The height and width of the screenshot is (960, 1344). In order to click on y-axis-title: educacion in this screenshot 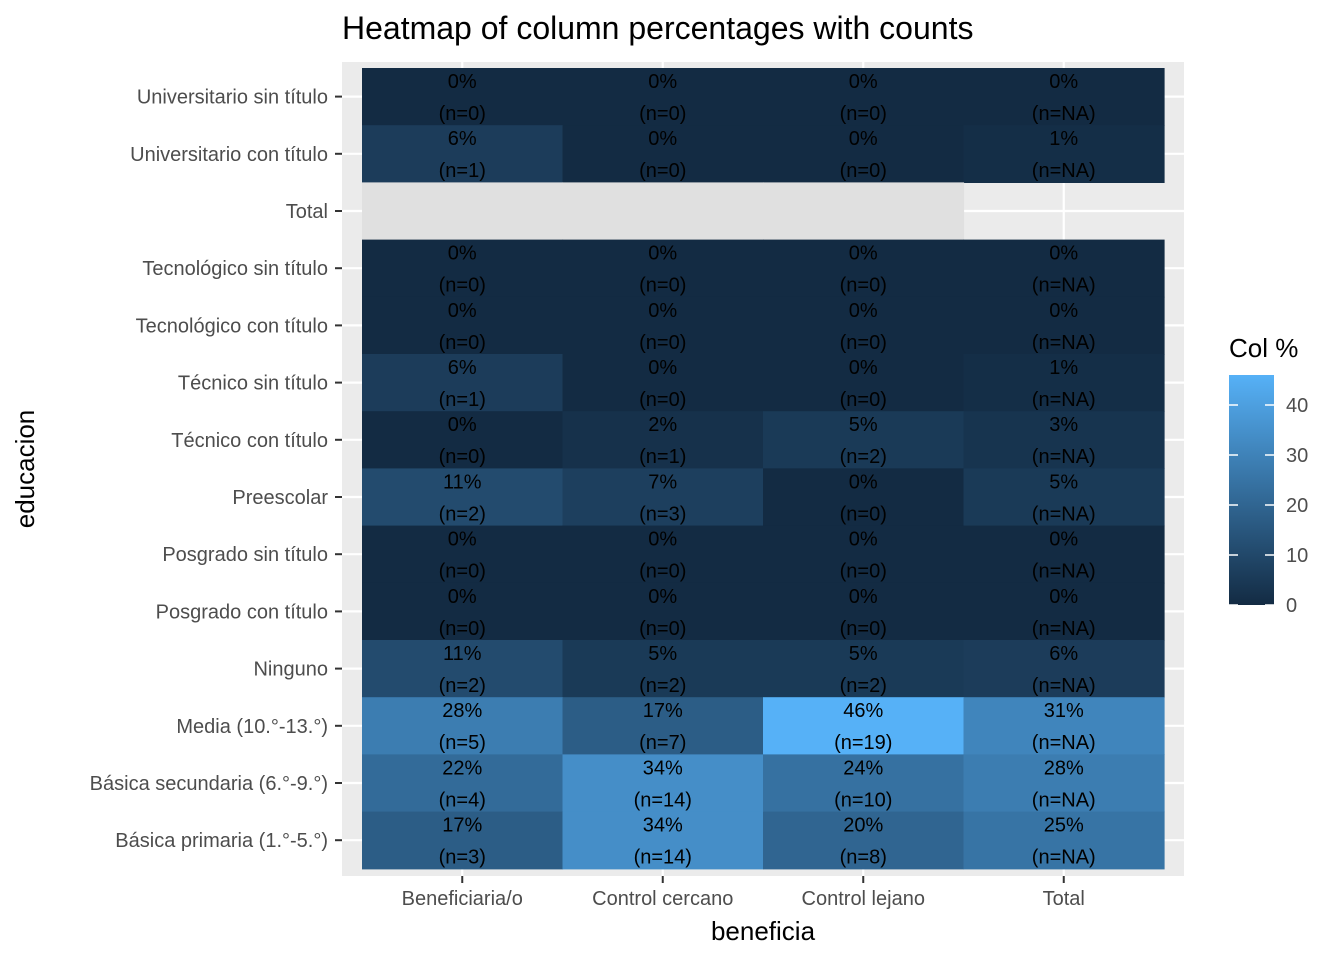, I will do `click(25, 469)`.